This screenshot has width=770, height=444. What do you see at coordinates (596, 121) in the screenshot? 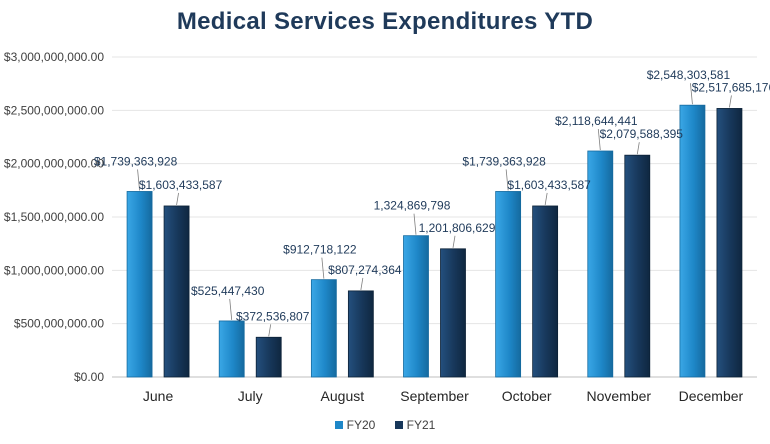
I see `data-label-fy20: $2,118,644,441` at bounding box center [596, 121].